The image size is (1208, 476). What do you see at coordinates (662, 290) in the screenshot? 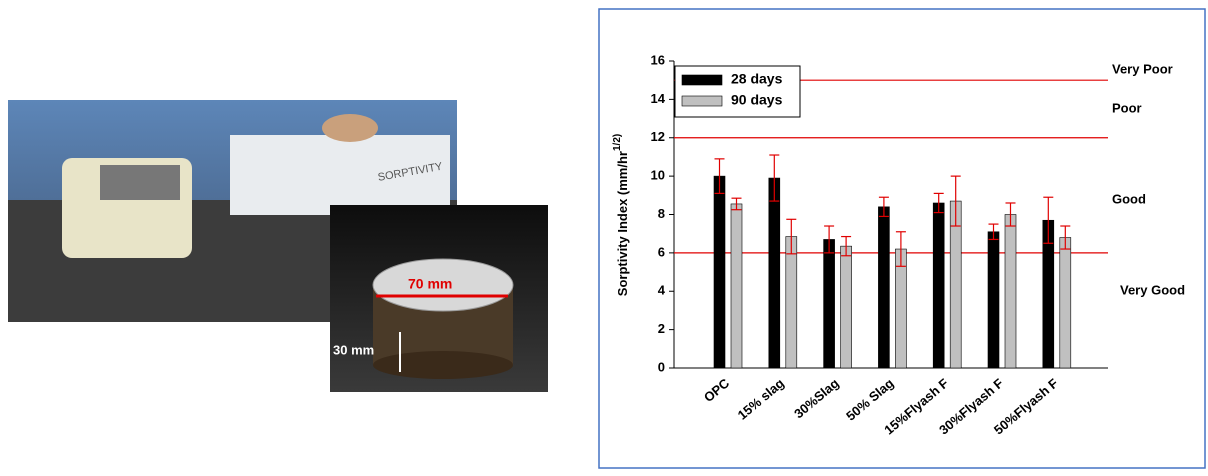
I see `y-tick-label: 4` at bounding box center [662, 290].